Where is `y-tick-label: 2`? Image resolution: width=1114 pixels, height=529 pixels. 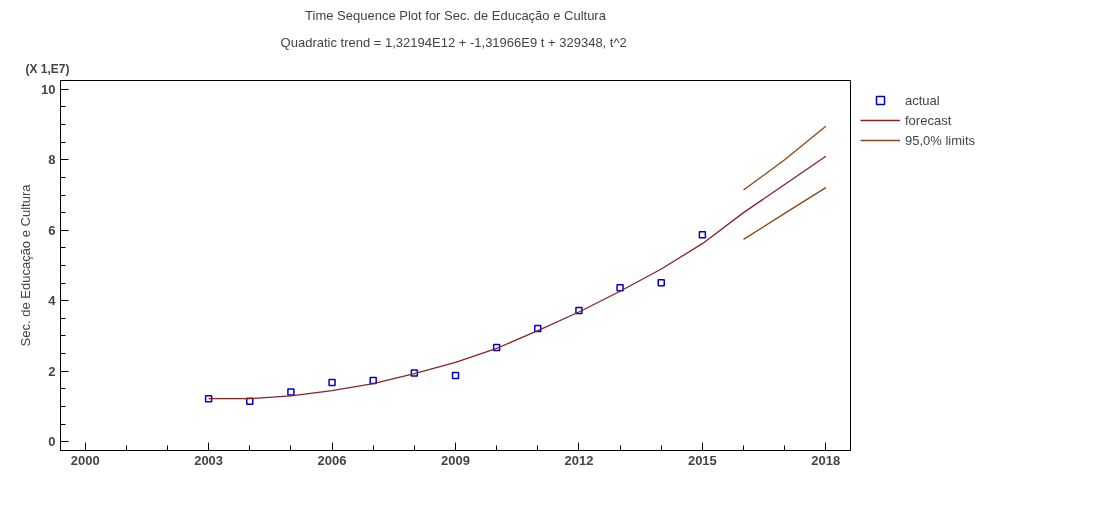 y-tick-label: 2 is located at coordinates (52, 371).